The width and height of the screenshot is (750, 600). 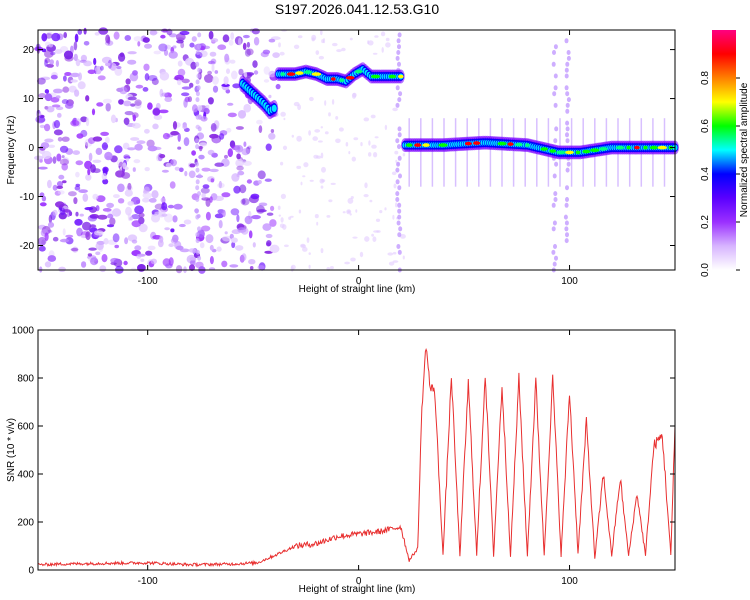 I want to click on y-tick-label: 0, so click(x=31, y=571).